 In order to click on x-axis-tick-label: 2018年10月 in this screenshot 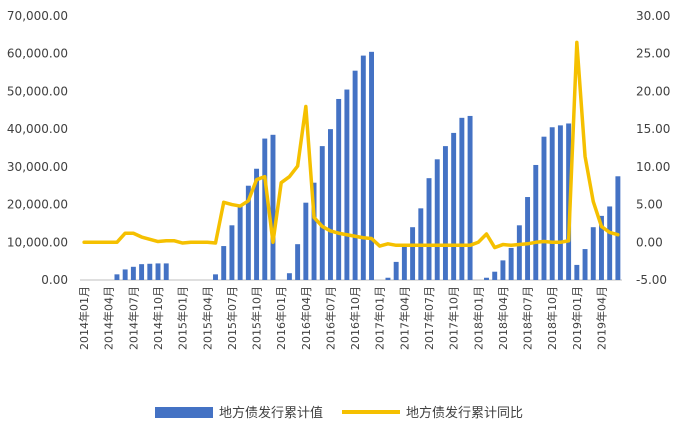, I will do `click(552, 318)`.